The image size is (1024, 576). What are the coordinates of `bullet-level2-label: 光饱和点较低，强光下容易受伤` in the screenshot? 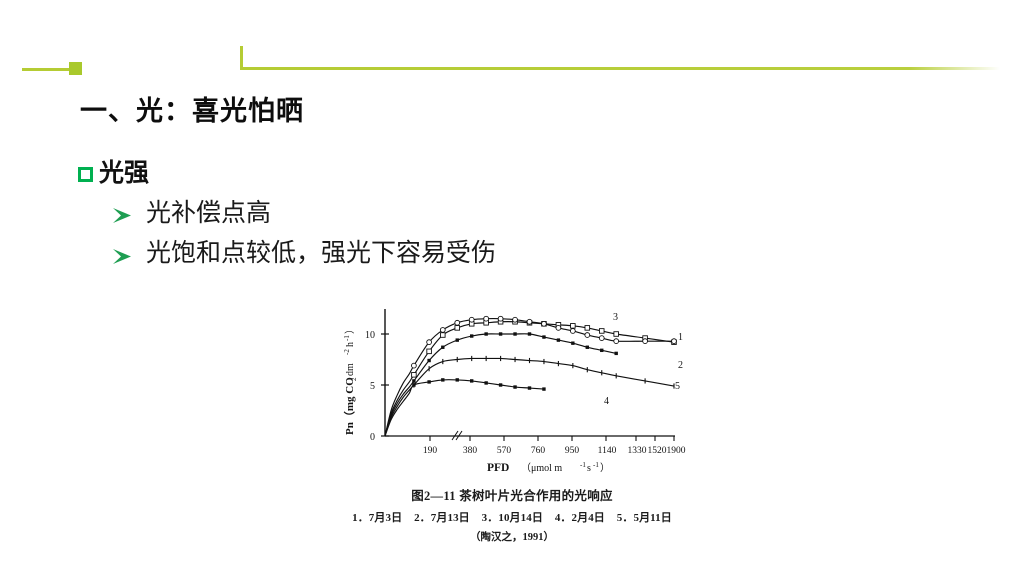 It's located at (321, 254).